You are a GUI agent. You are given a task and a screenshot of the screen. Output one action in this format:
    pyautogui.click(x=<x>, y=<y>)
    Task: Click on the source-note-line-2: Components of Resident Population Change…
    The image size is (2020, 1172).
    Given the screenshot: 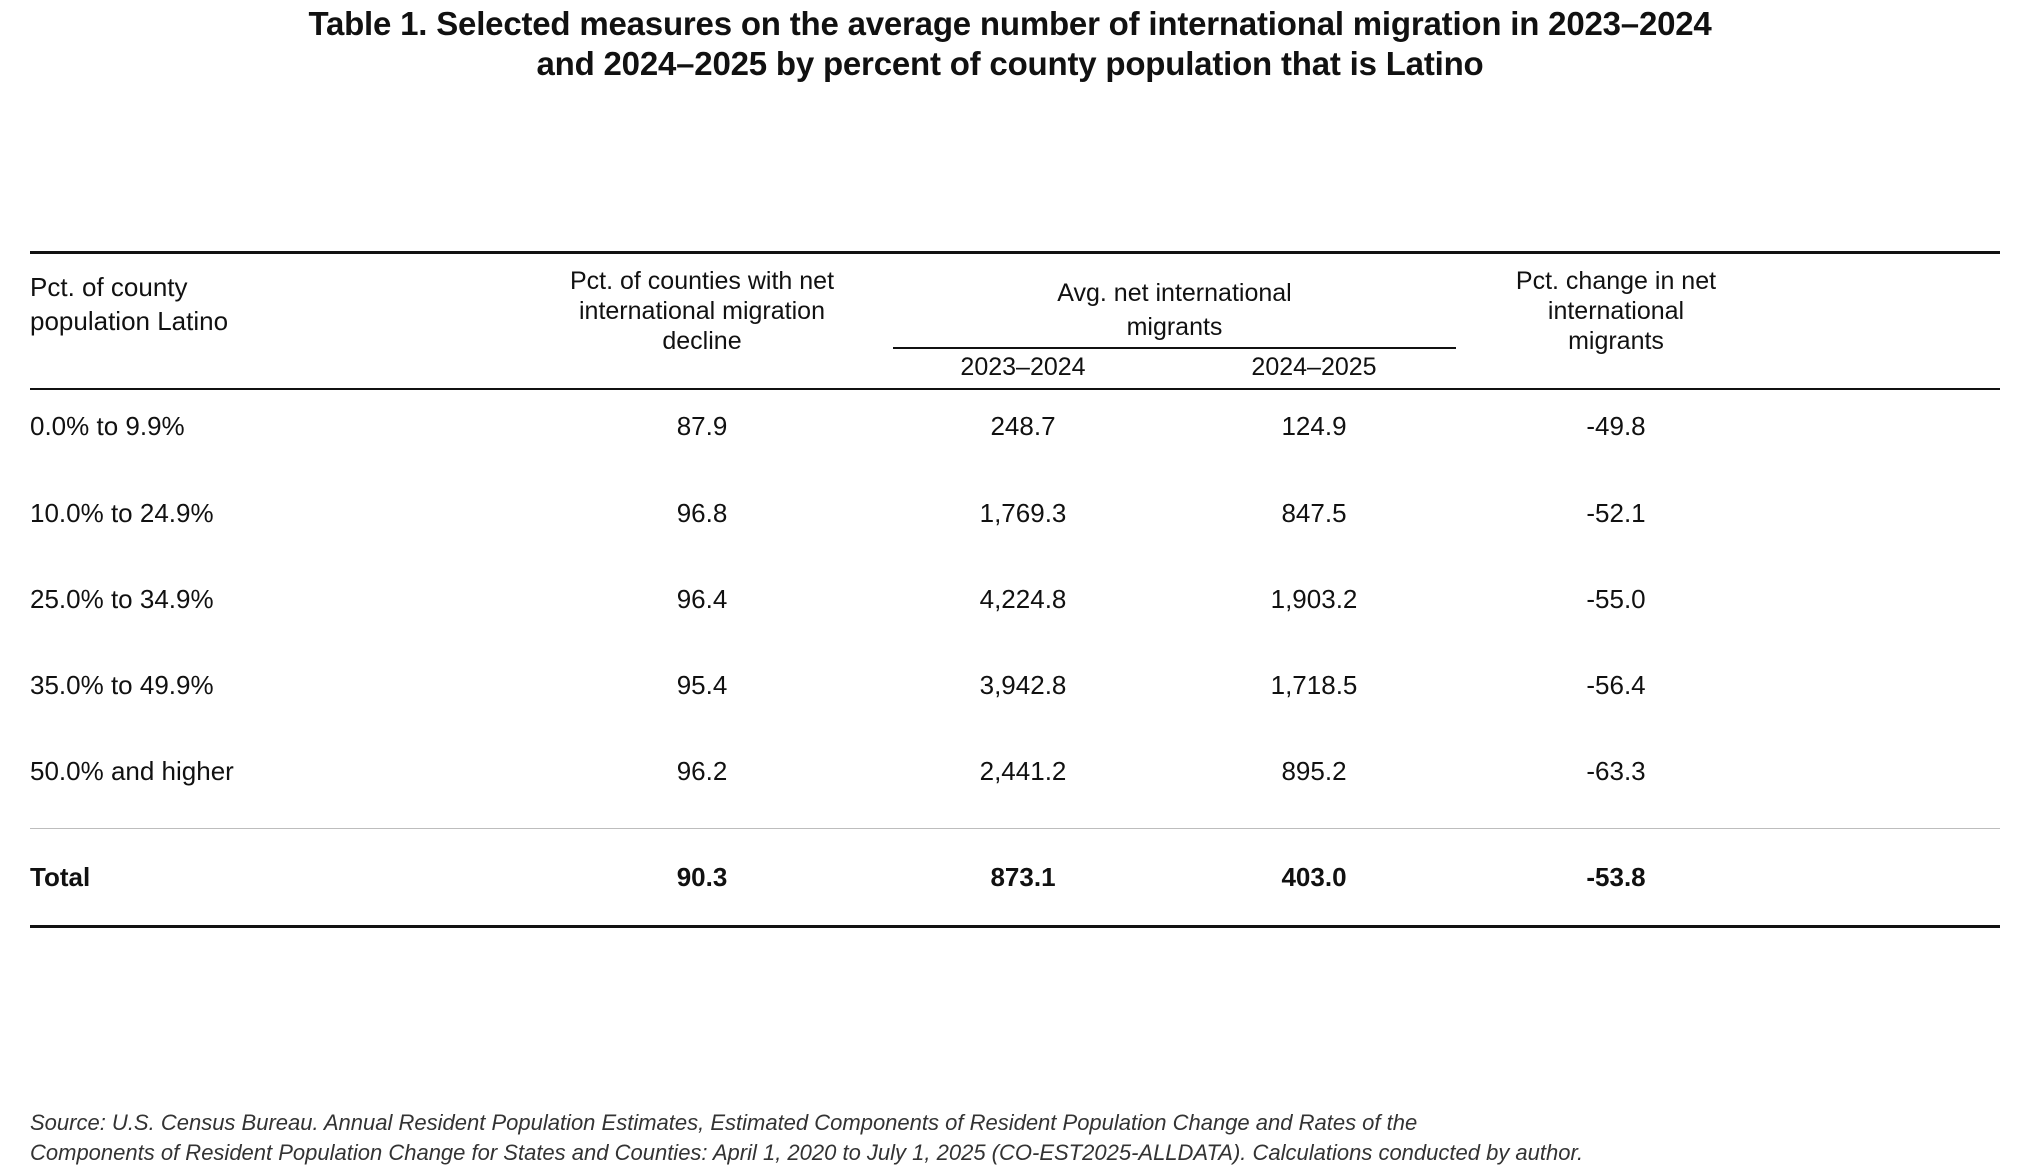 What is the action you would take?
    pyautogui.click(x=807, y=1152)
    